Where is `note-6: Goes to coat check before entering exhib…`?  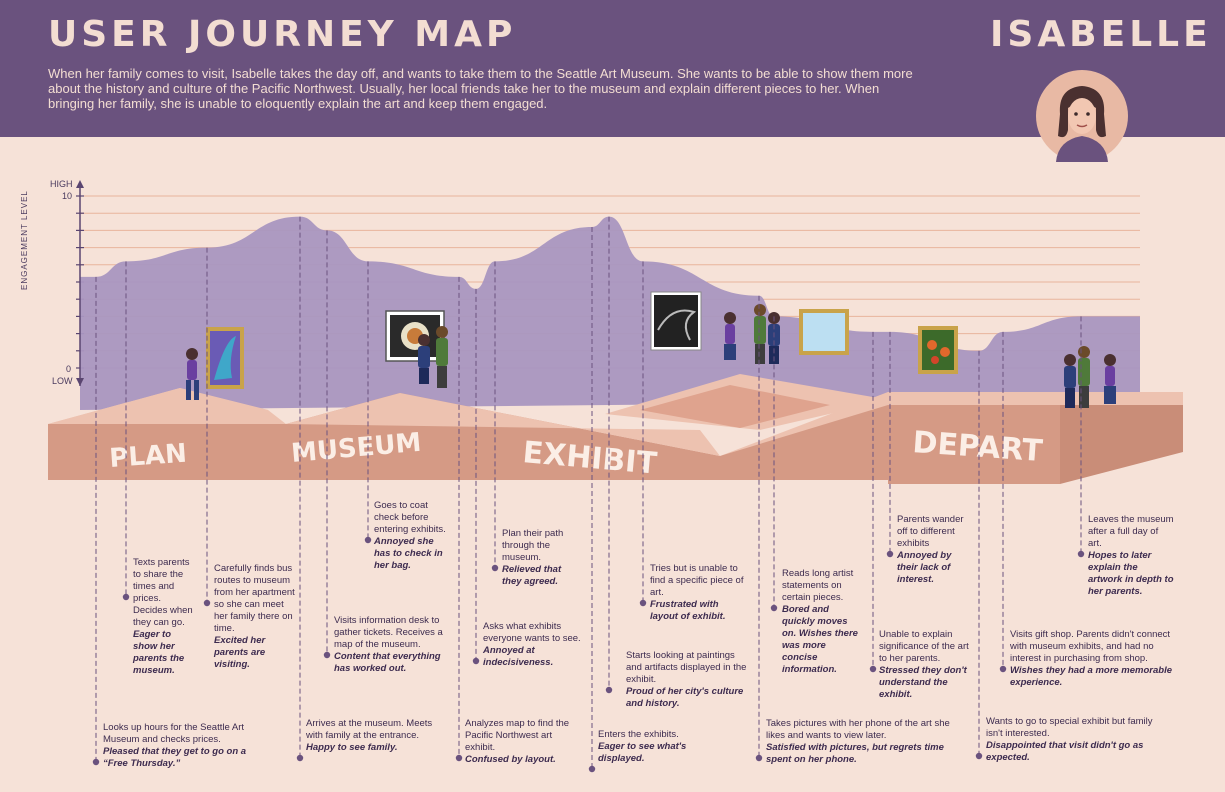
note-6: Goes to coat check before entering exhib… is located at coordinates (410, 535).